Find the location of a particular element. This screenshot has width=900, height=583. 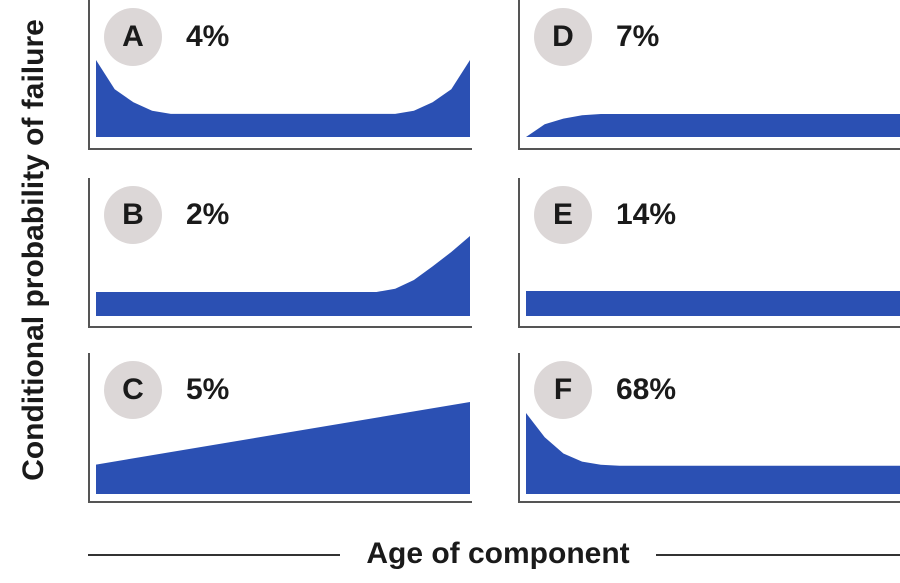

panel-percent-label: 68% is located at coordinates (646, 389).